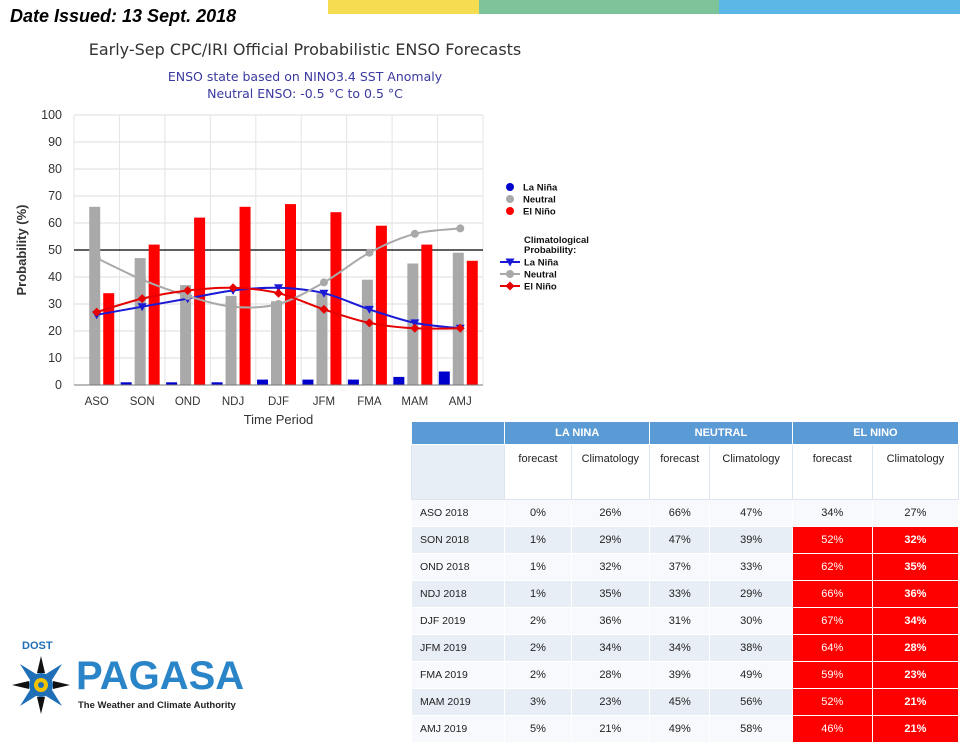 The height and width of the screenshot is (743, 960). I want to click on climatology-point-1-MAM, so click(414, 233).